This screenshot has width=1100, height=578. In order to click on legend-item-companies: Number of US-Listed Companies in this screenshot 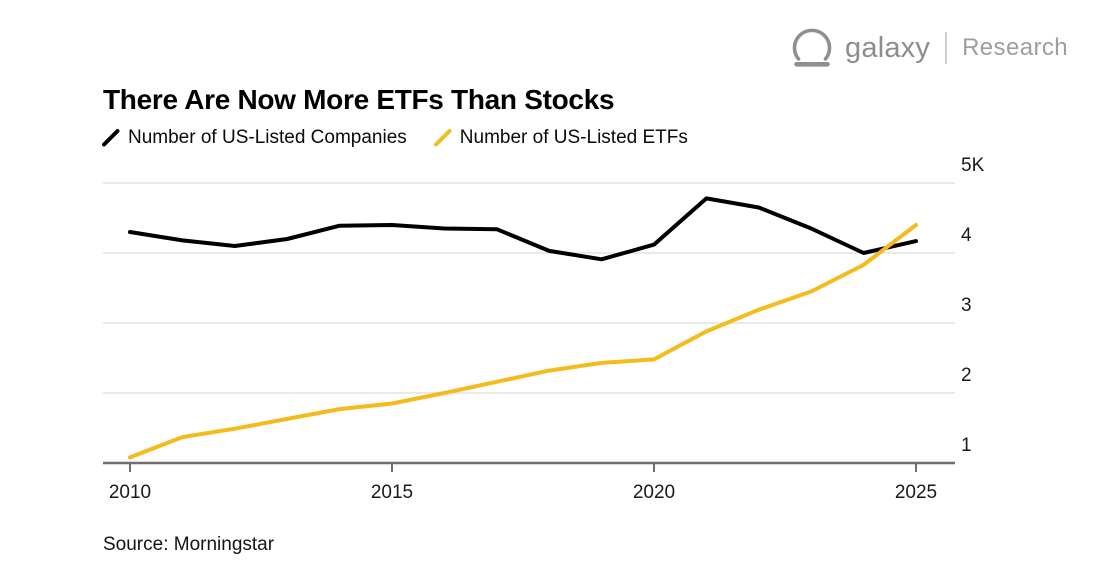, I will do `click(254, 138)`.